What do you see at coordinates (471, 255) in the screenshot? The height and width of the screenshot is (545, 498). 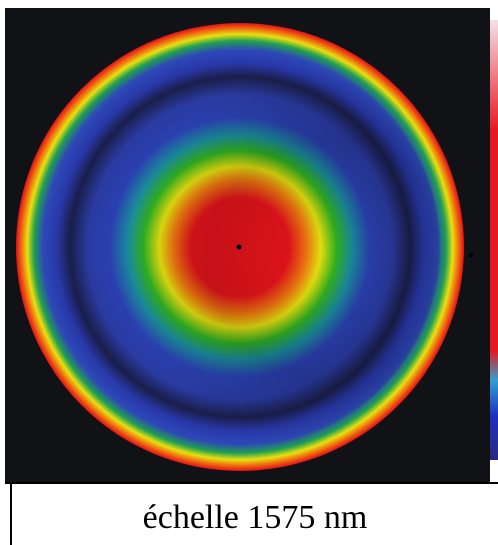 I see `edge-dot` at bounding box center [471, 255].